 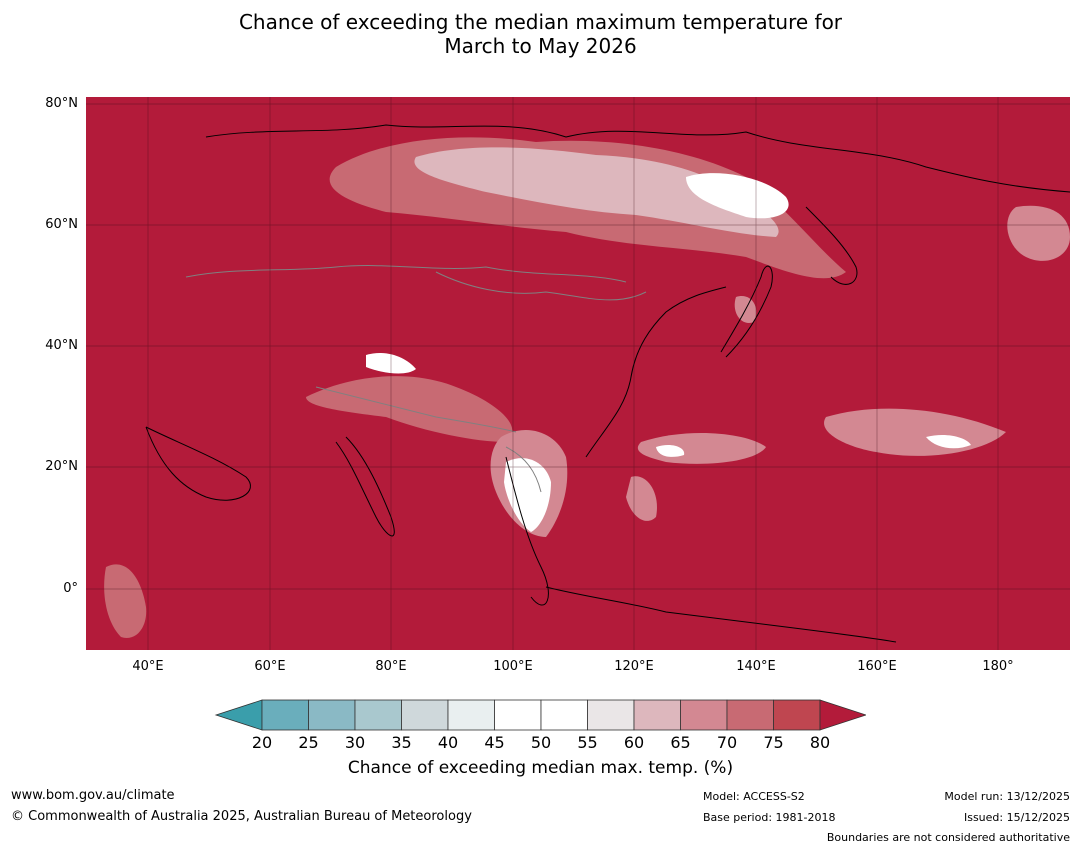 What do you see at coordinates (596, 192) in the screenshot?
I see `siberia-core` at bounding box center [596, 192].